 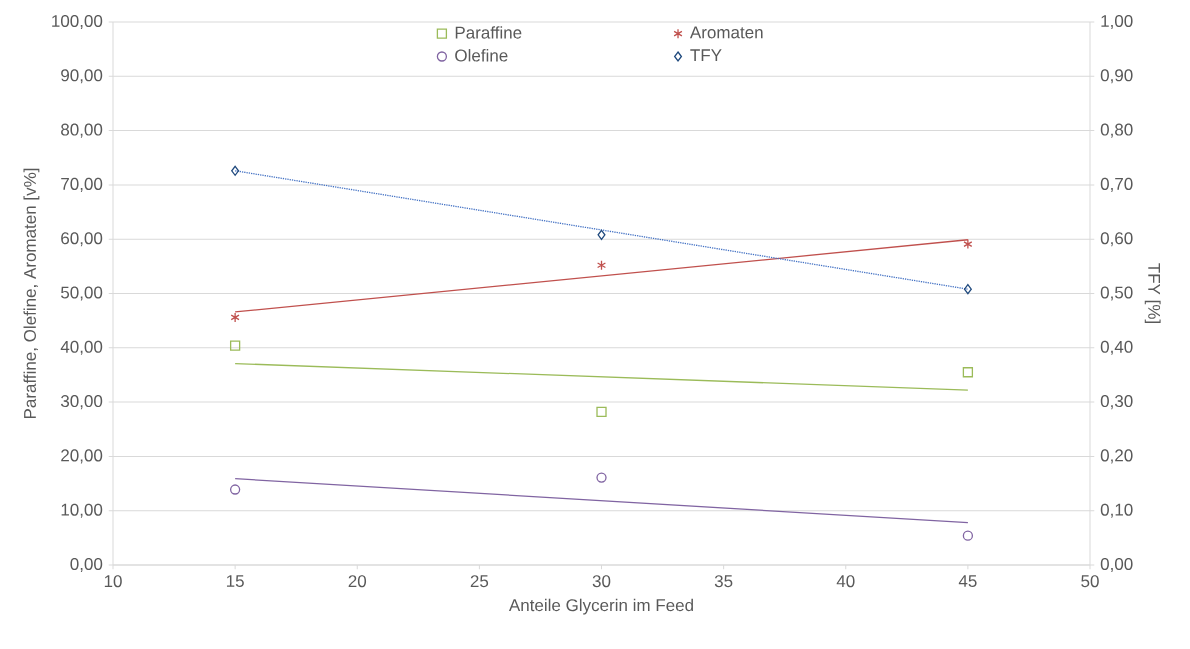 What do you see at coordinates (1116, 76) in the screenshot?
I see `y2-tick-label: 0,90` at bounding box center [1116, 76].